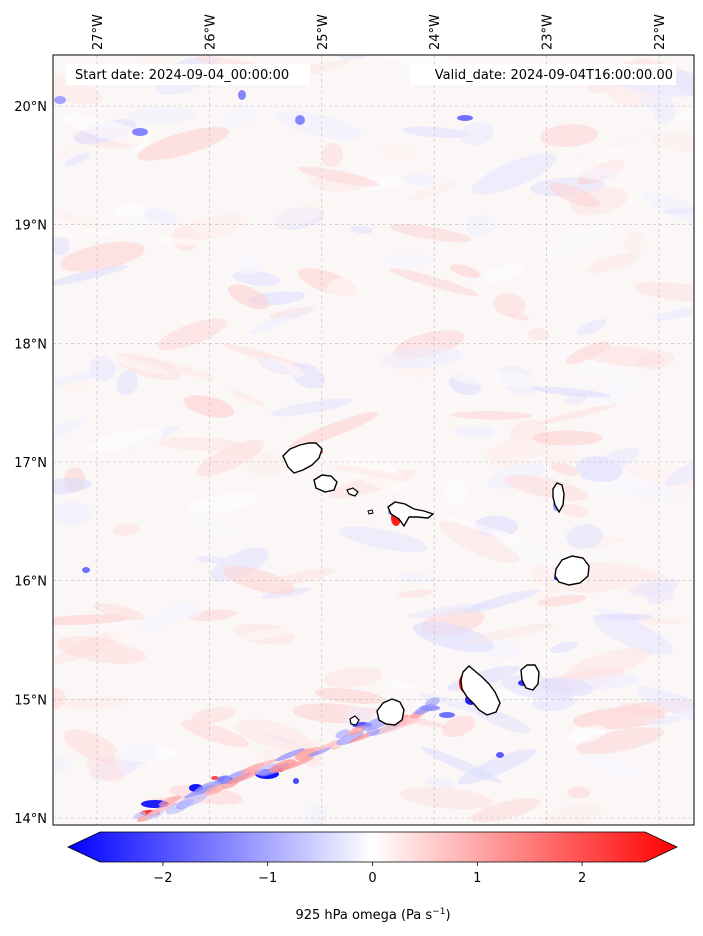 This screenshot has height=936, width=703. Describe the element at coordinates (660, 32) in the screenshot. I see `longitude-tick-label: 22°W` at that location.